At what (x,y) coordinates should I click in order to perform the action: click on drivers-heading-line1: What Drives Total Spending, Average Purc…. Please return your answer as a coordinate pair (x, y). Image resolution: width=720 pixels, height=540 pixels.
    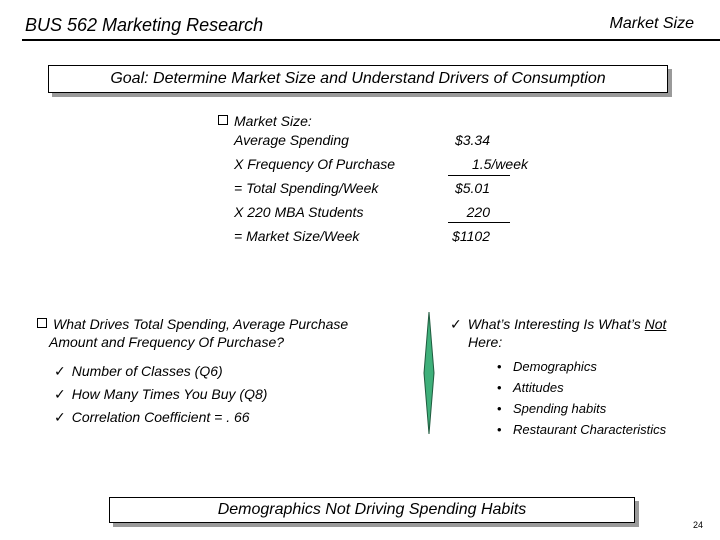
    Looking at the image, I should click on (201, 324).